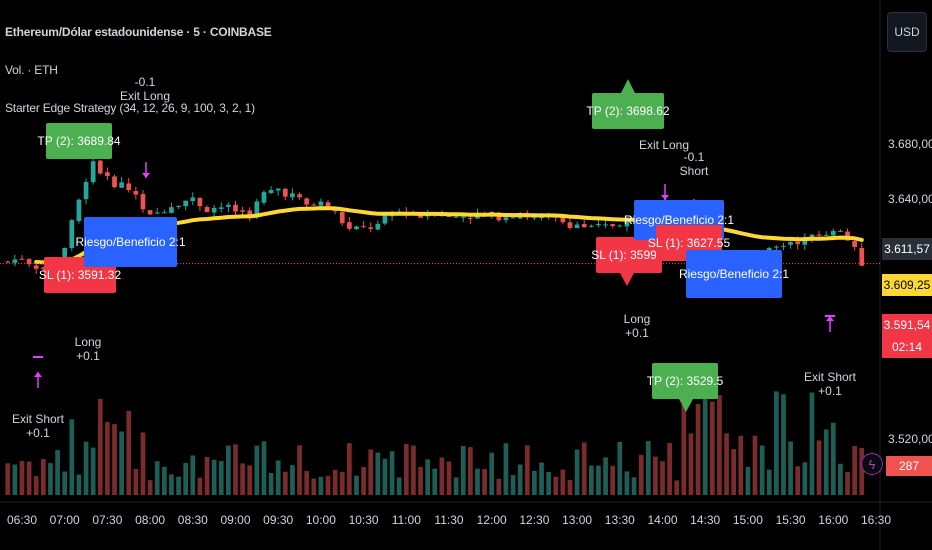 The height and width of the screenshot is (550, 932). I want to click on time-tick-label: 10:00, so click(320, 520).